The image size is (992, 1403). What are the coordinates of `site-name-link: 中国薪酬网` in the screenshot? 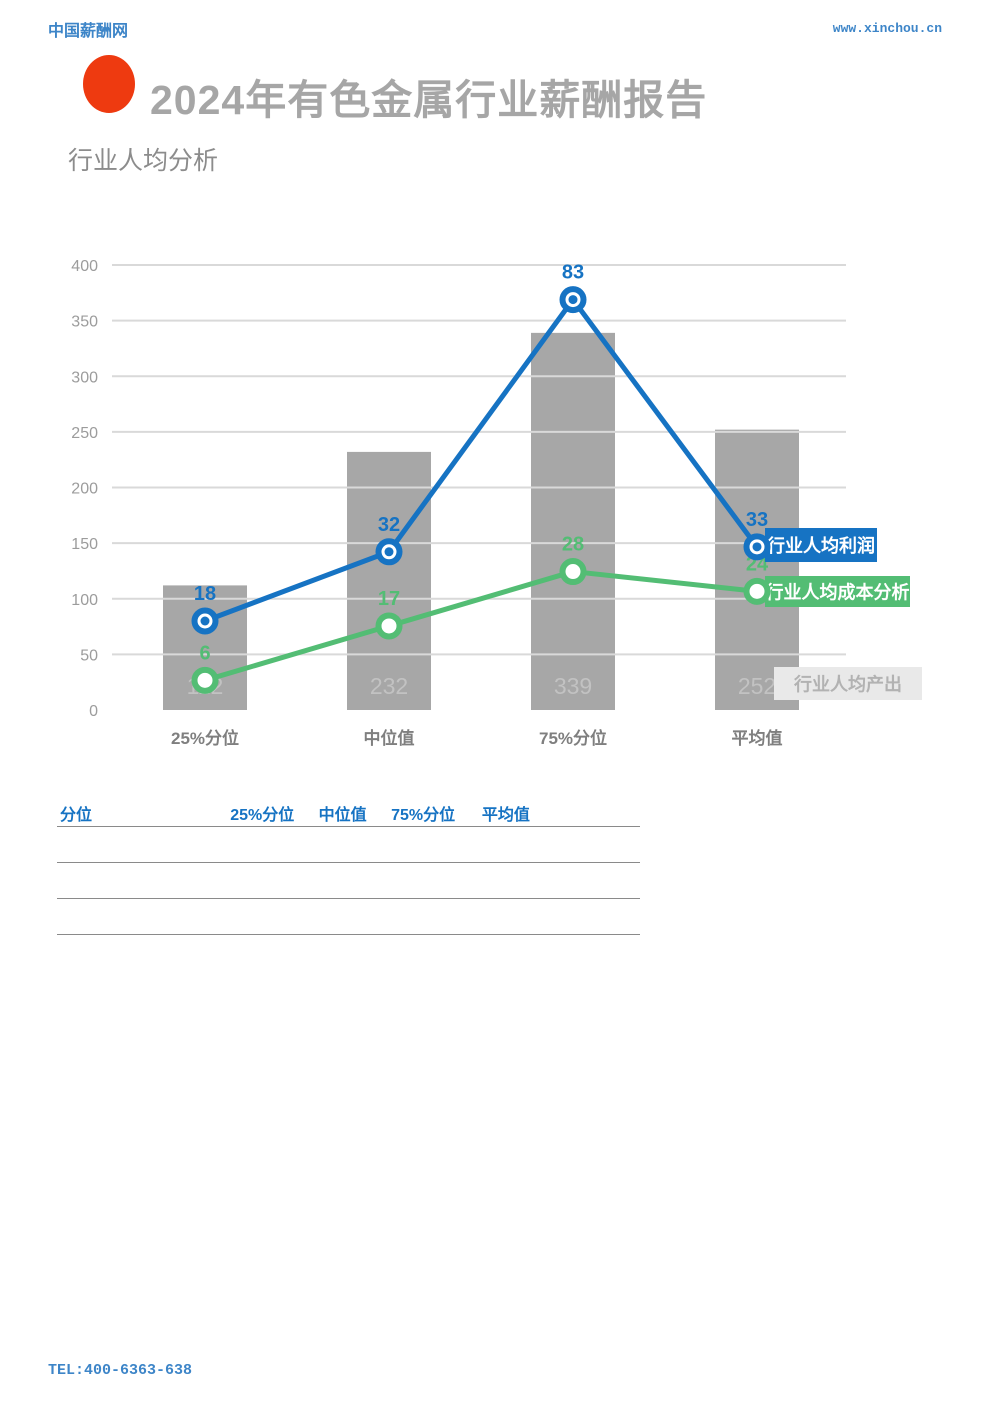 It's located at (88, 31).